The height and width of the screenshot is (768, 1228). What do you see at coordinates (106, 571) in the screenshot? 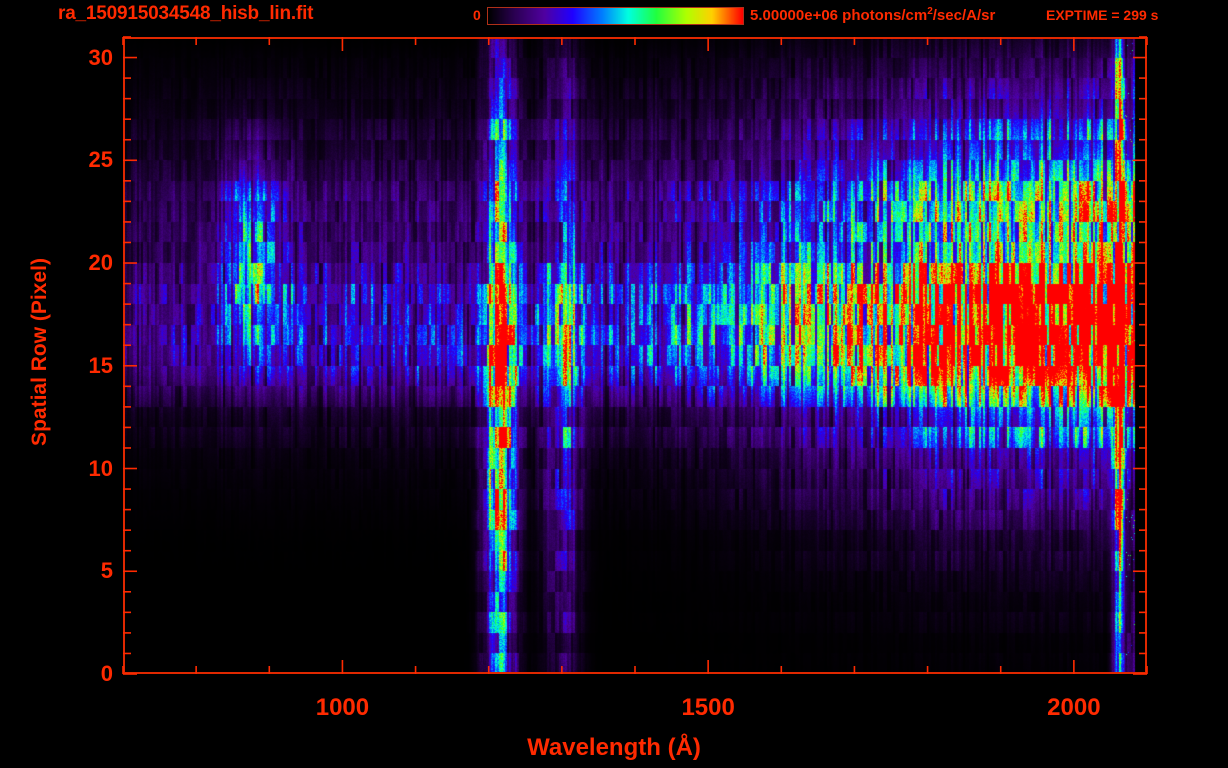
I see `y-tick-label: 5` at bounding box center [106, 571].